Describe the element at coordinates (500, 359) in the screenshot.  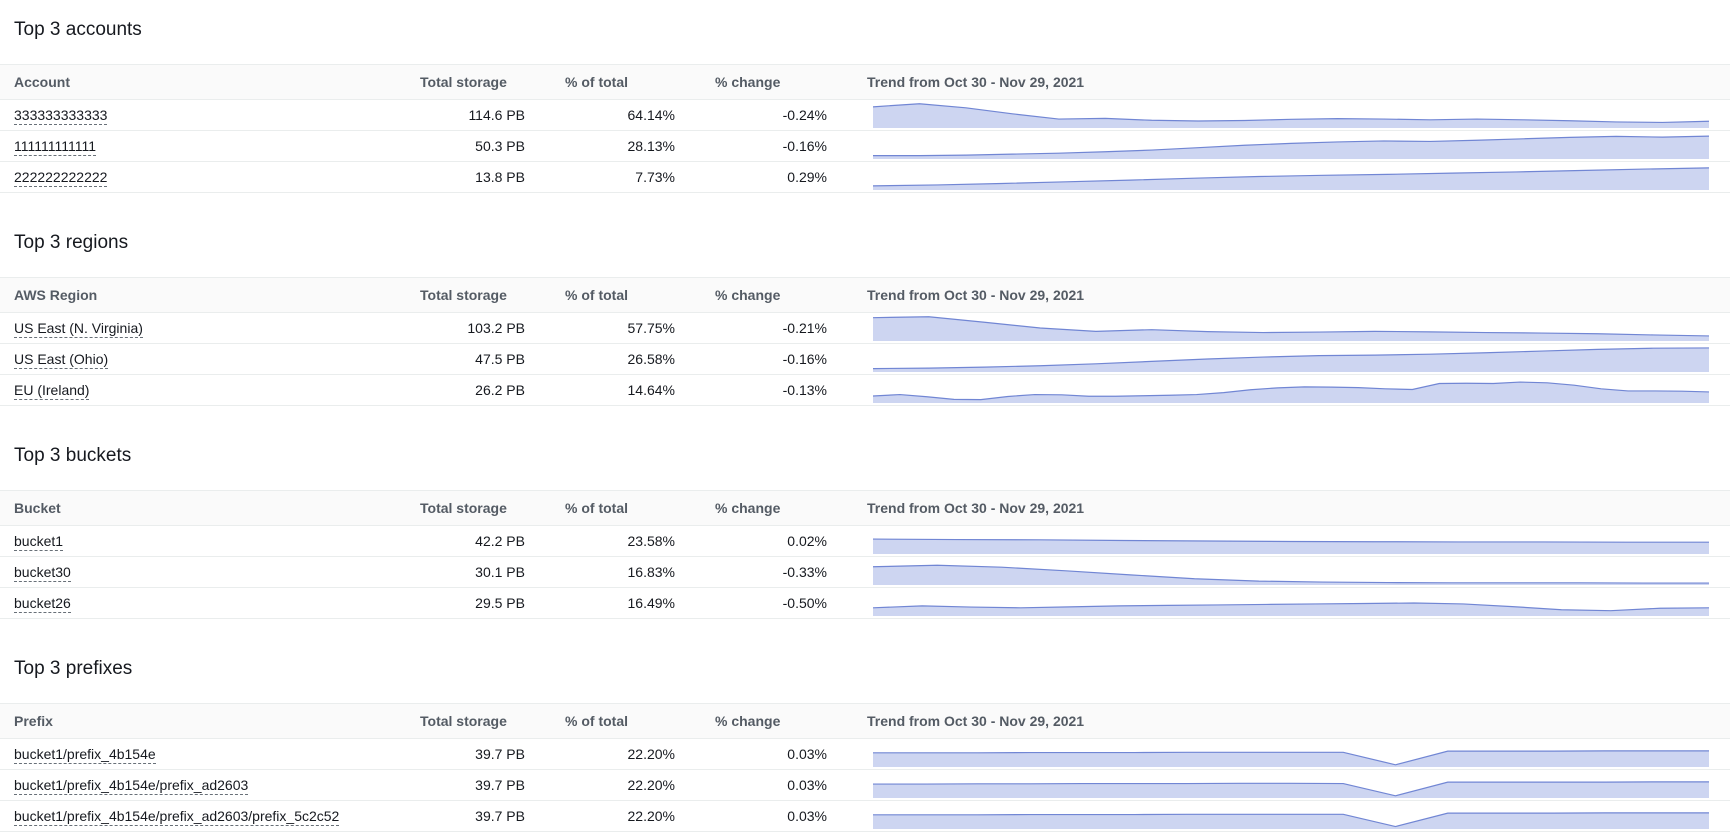
I see `total-storage-value: 47.5 PB` at that location.